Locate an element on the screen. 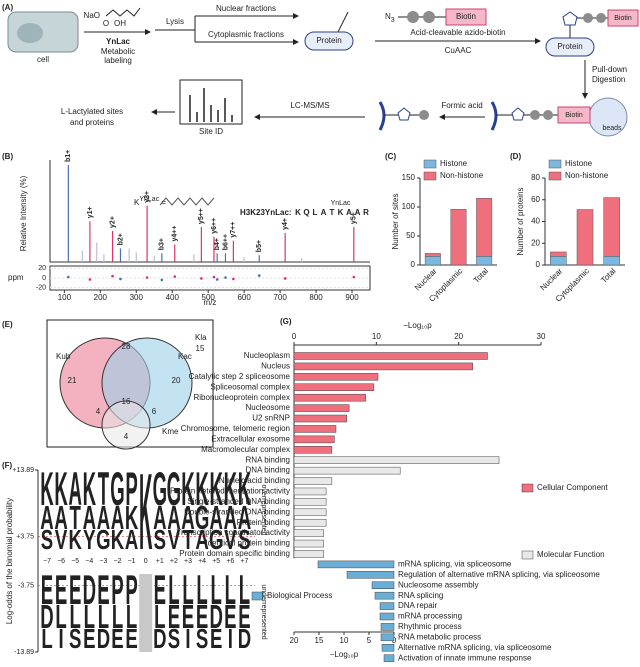 This screenshot has width=640, height=667. bar-segment is located at coordinates (484, 227).